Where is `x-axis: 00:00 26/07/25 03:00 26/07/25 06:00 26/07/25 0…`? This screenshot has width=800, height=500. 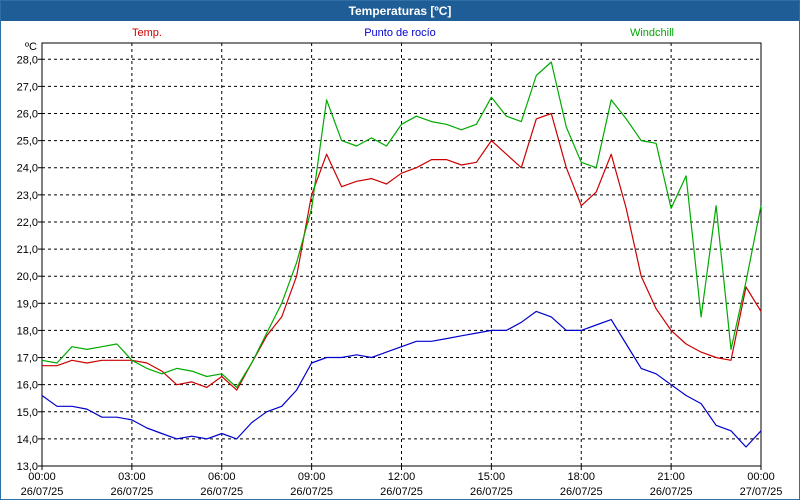
x-axis: 00:00 26/07/25 03:00 26/07/25 06:00 26/07/25 0… is located at coordinates (402, 482).